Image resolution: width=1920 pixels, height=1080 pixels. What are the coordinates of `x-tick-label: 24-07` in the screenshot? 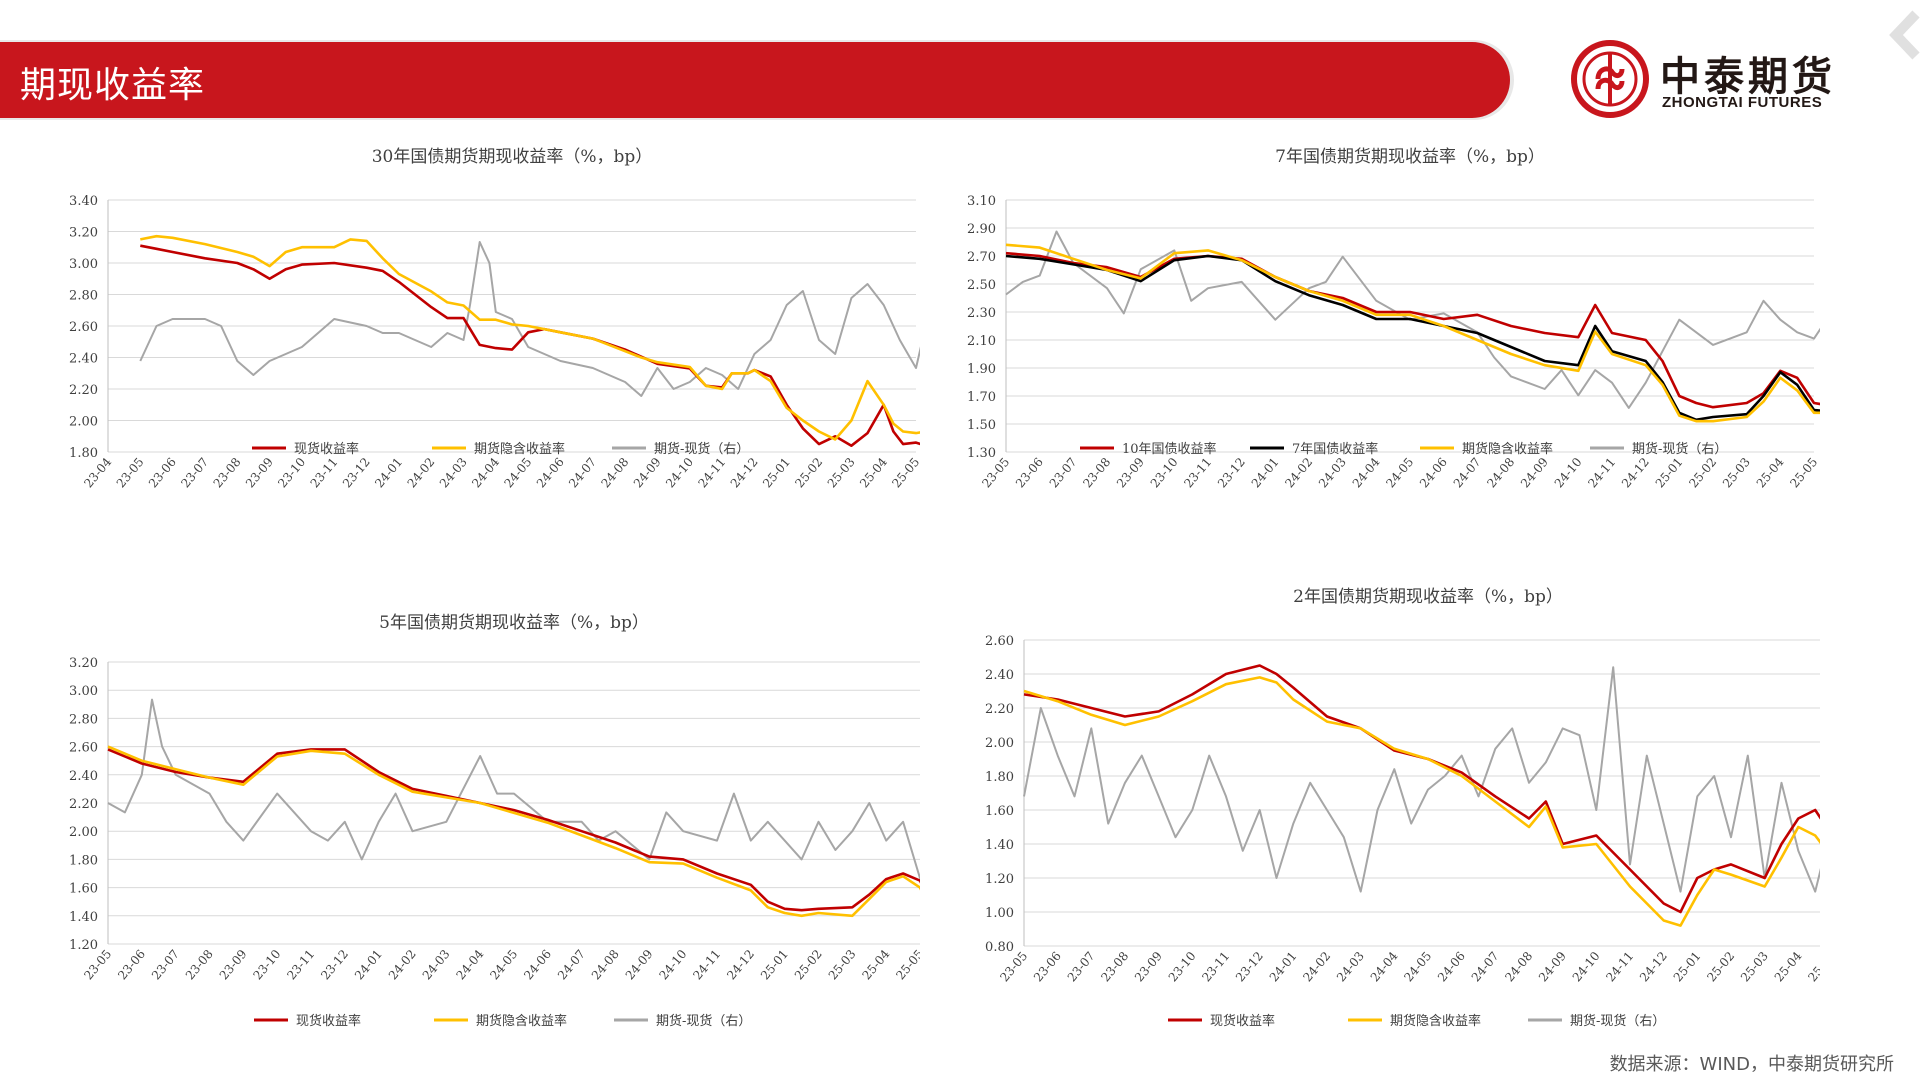 It's located at (582, 472).